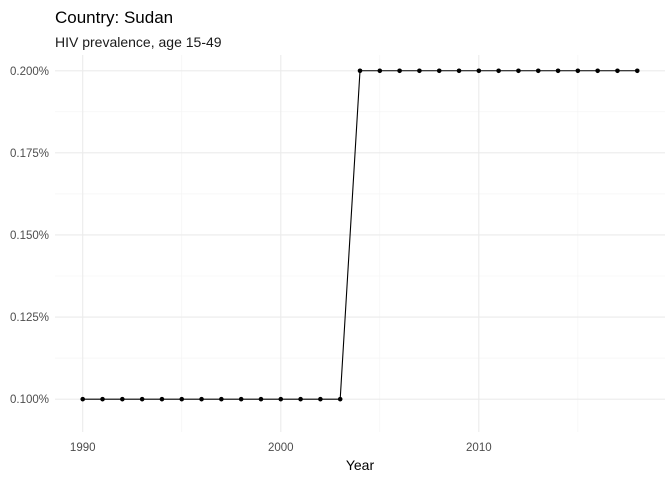 This screenshot has width=672, height=480. I want to click on y-tick-label: 0.150%, so click(29, 236).